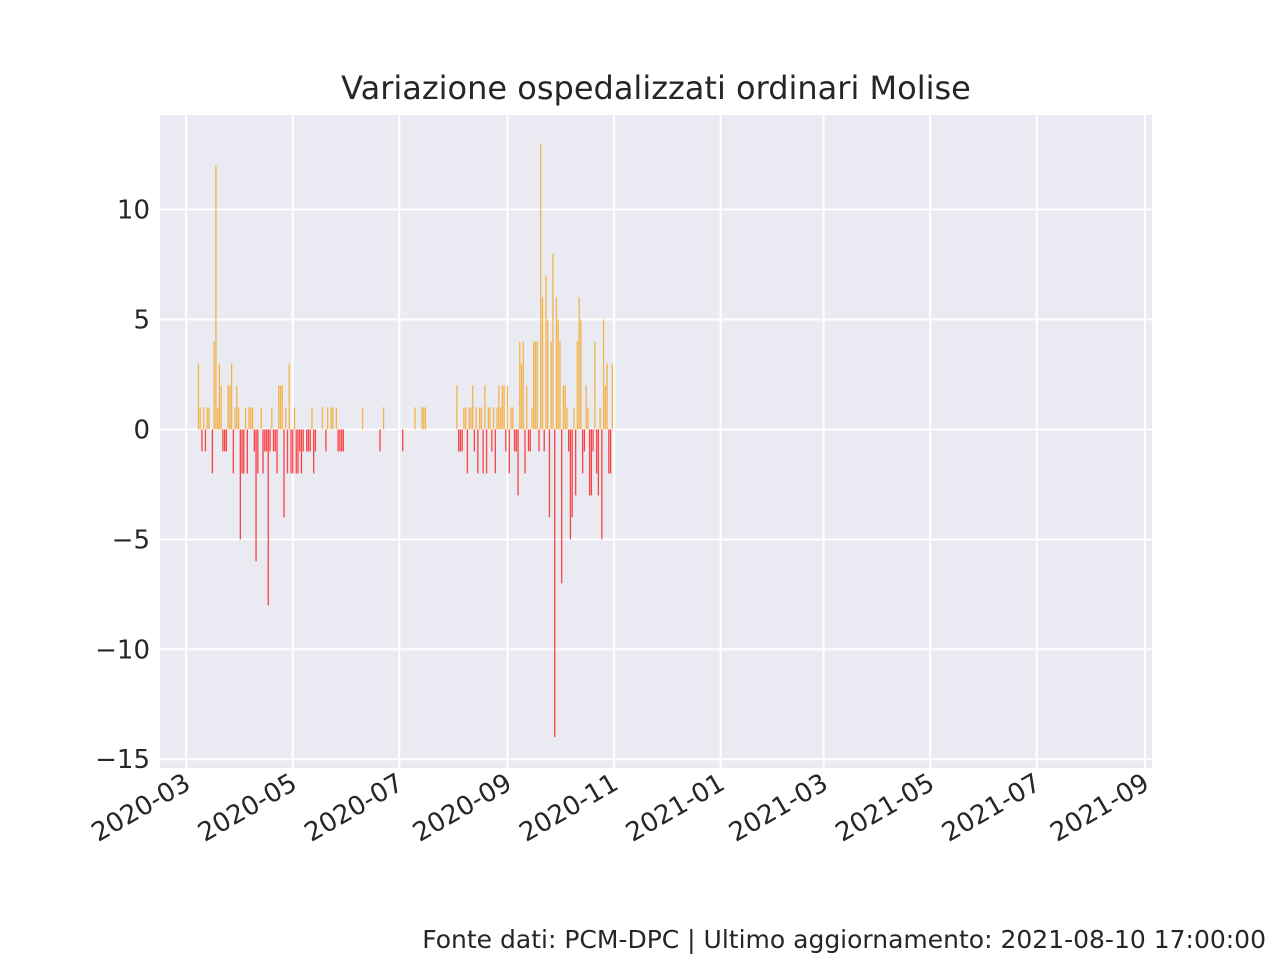 The height and width of the screenshot is (960, 1280). What do you see at coordinates (133, 211) in the screenshot?
I see `y-tick-label: 10` at bounding box center [133, 211].